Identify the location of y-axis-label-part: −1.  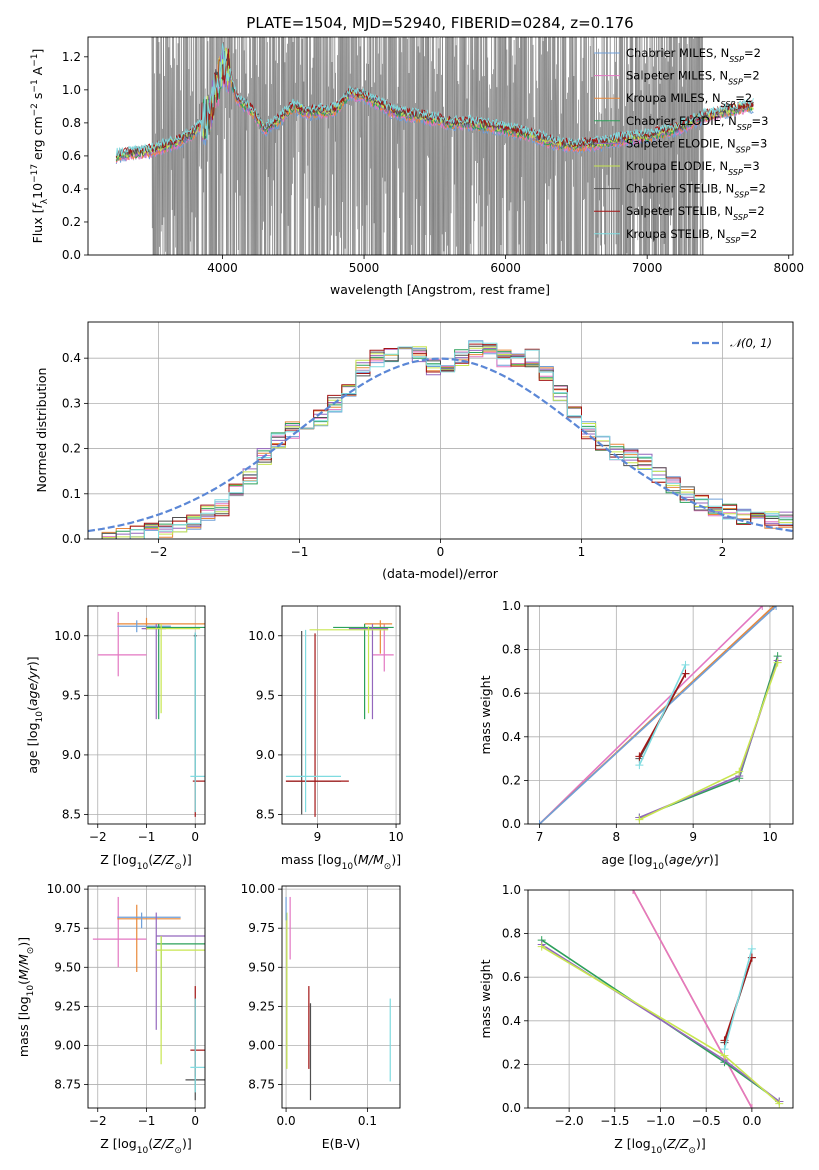
(35, 85).